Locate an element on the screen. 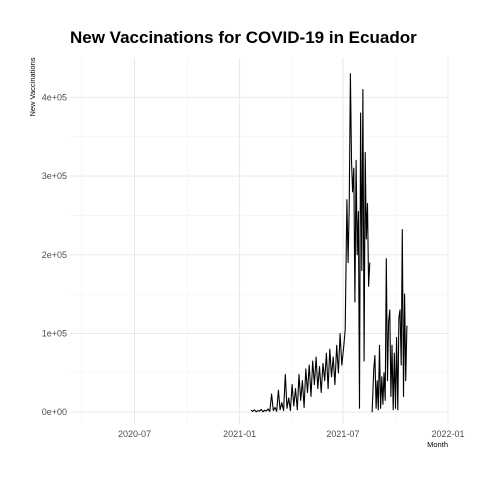 This screenshot has height=480, width=480. x-tick-label: 2022-01 is located at coordinates (447, 434).